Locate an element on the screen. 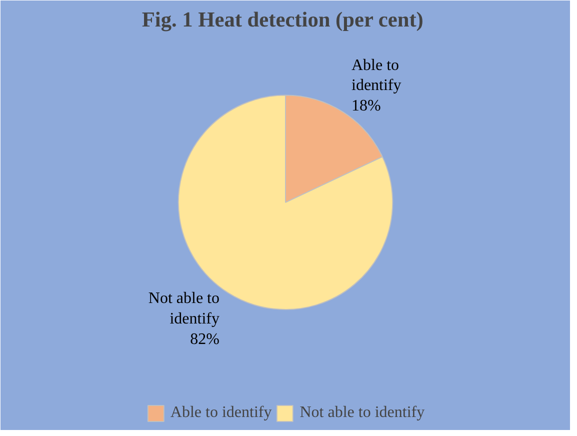 This screenshot has width=577, height=436. data-label: 82% is located at coordinates (205, 339).